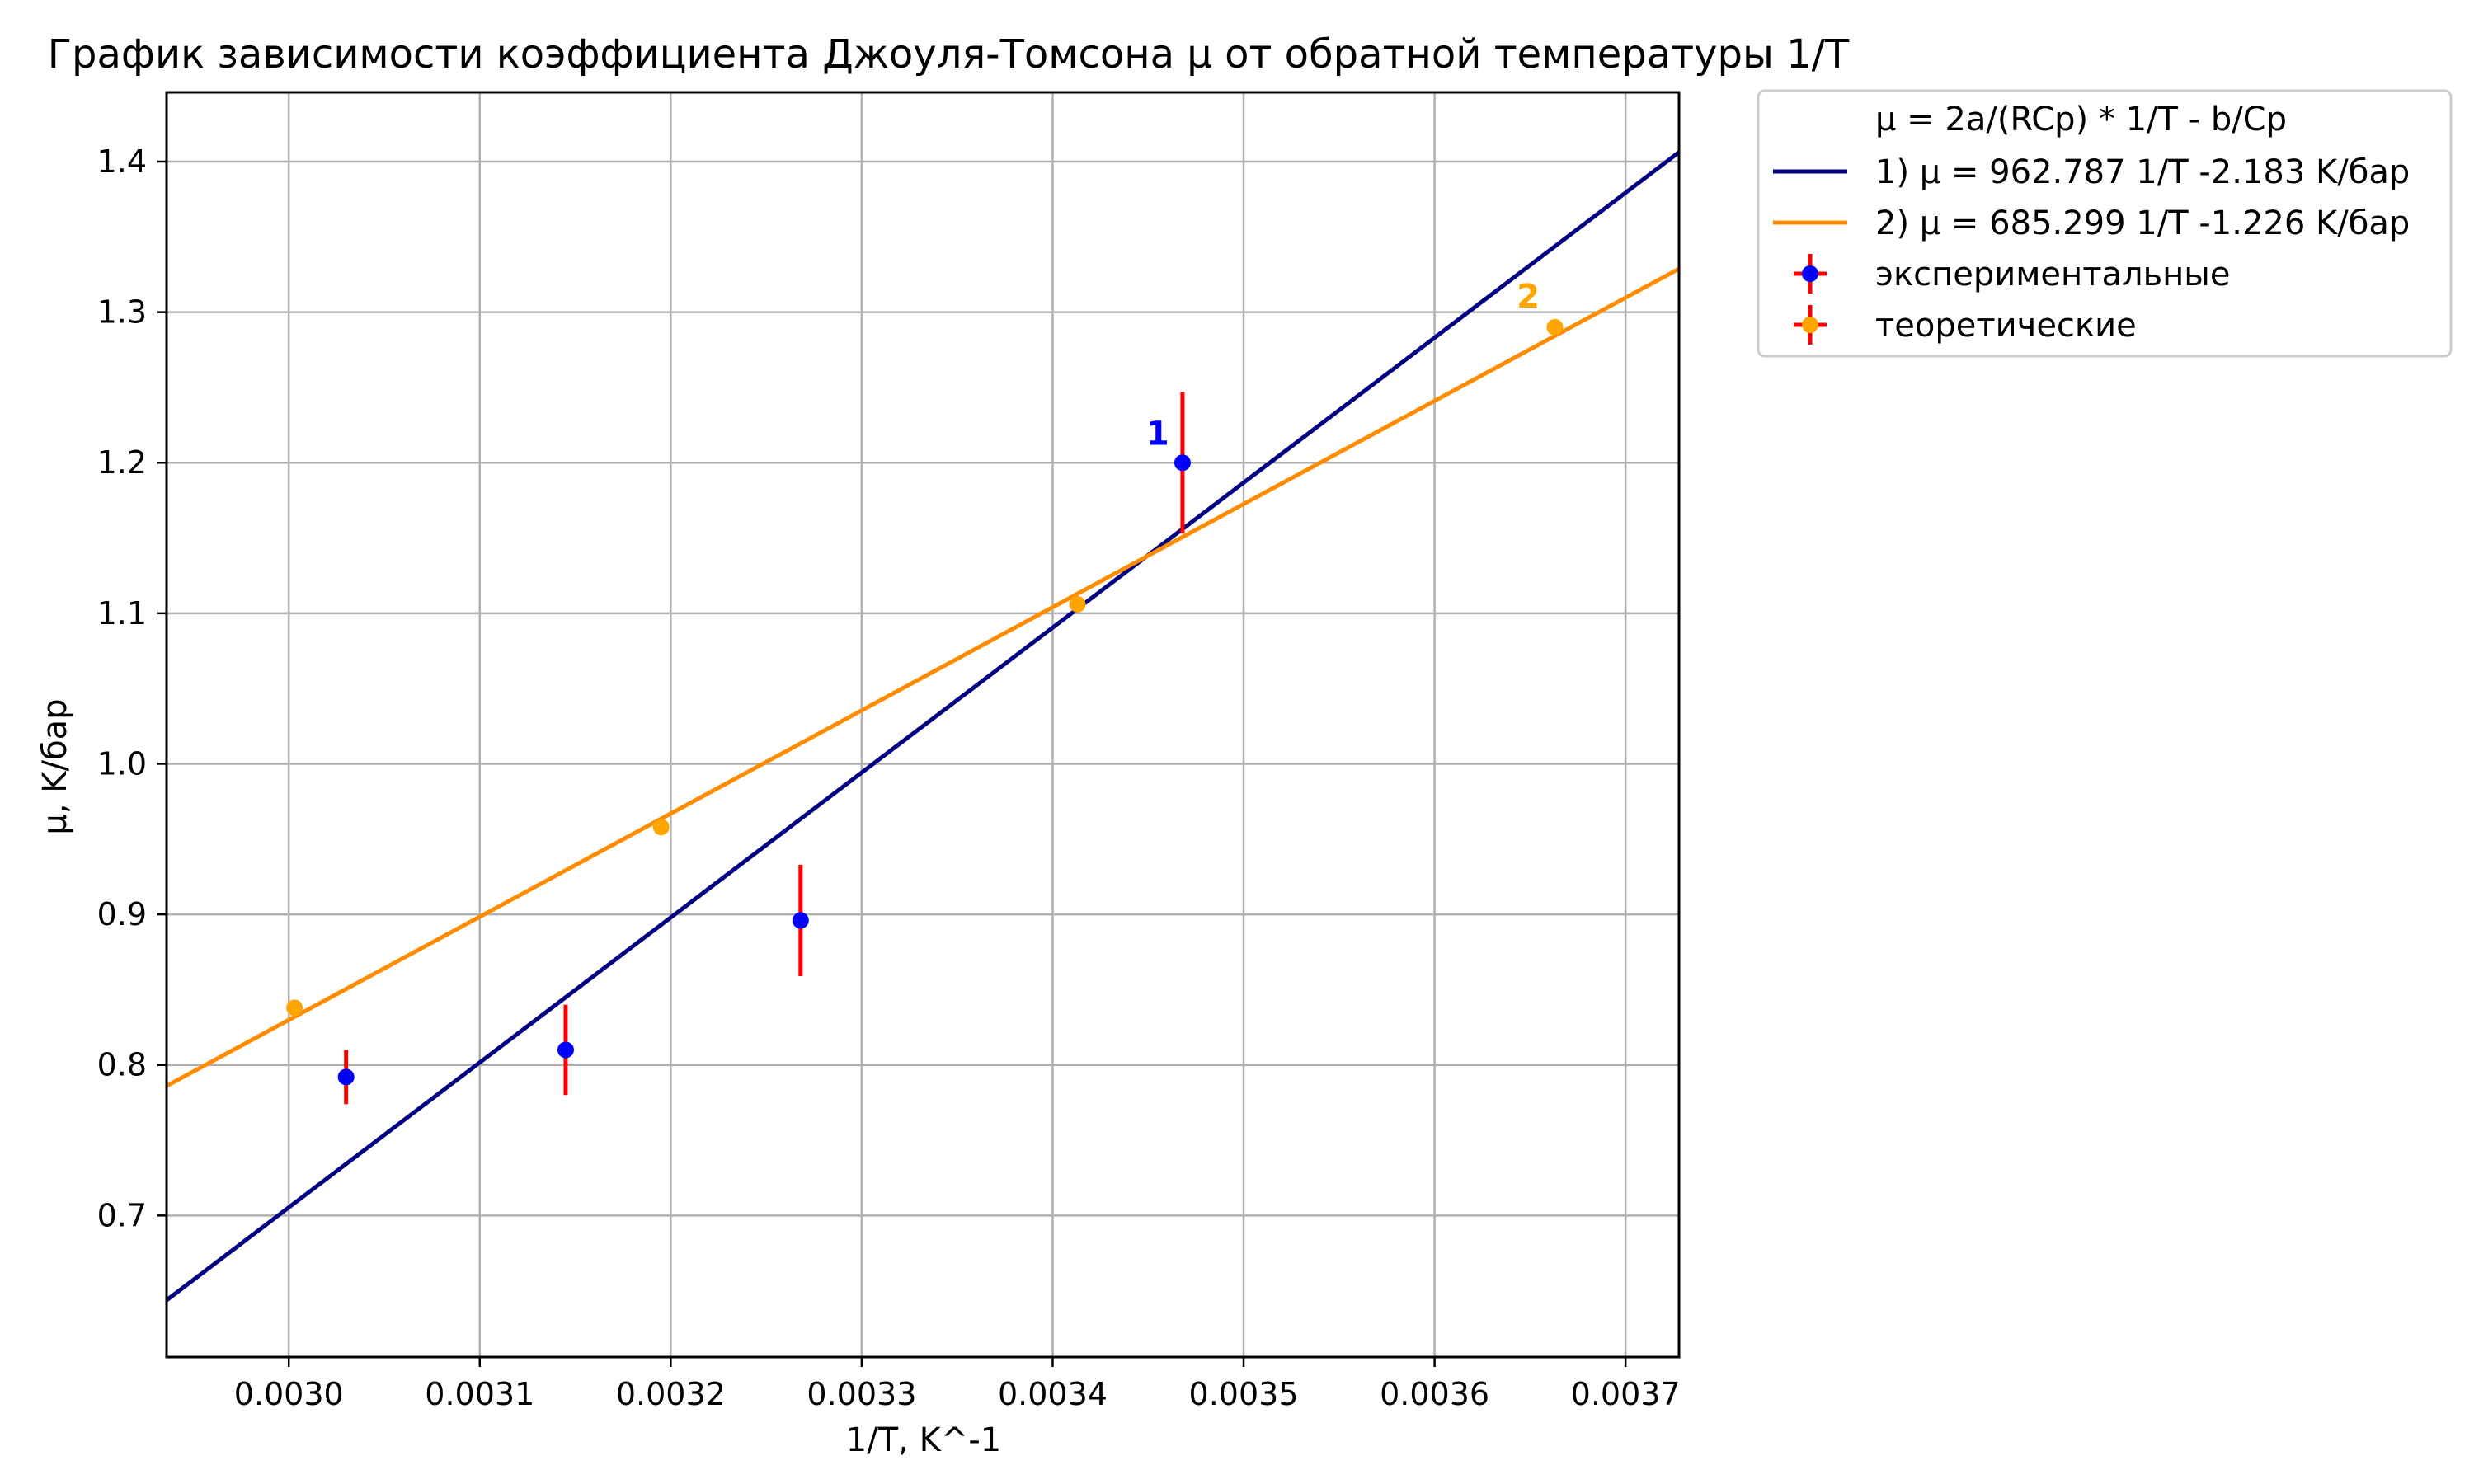 This screenshot has height=1484, width=2474. I want to click on y-tick-label: 1.3, so click(122, 312).